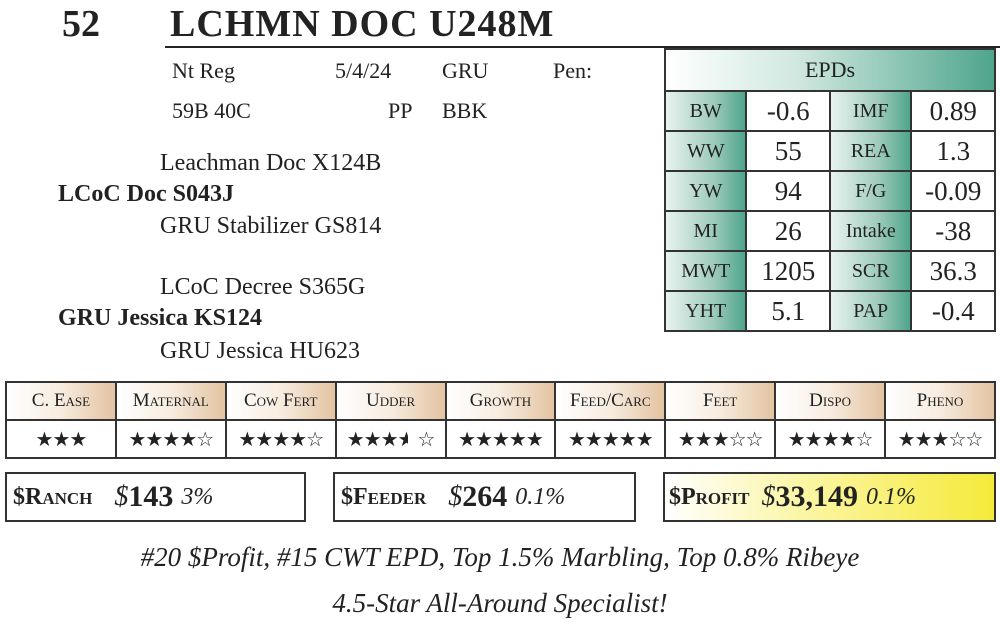  I want to click on trait-label: Feed/Carc, so click(610, 401).